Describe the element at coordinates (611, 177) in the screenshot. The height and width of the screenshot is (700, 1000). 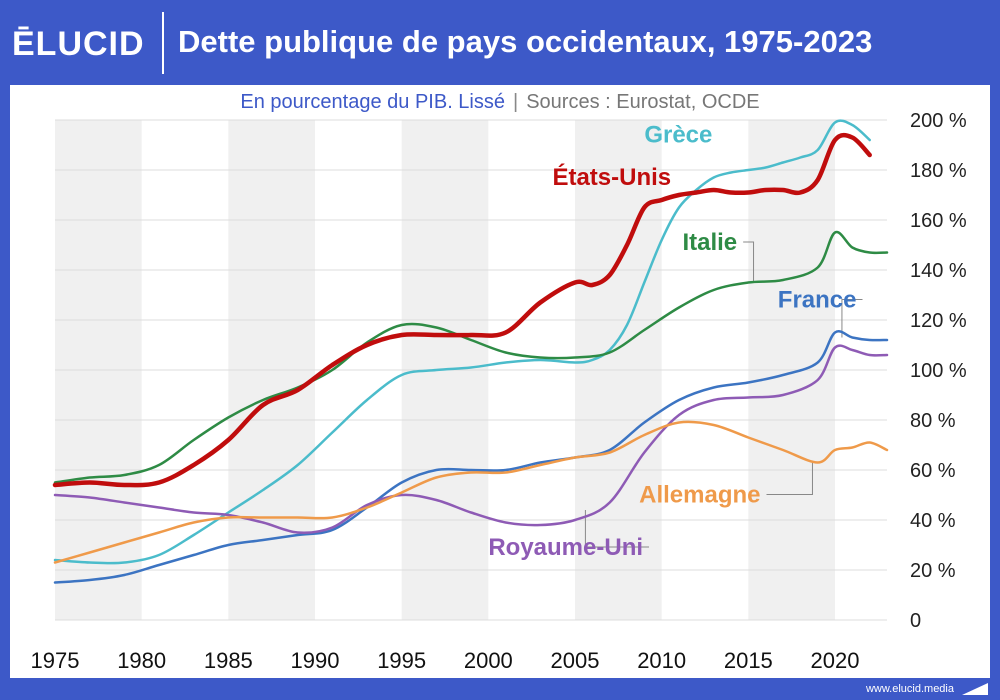
I see `series-label-etats-unis: États-Unis` at that location.